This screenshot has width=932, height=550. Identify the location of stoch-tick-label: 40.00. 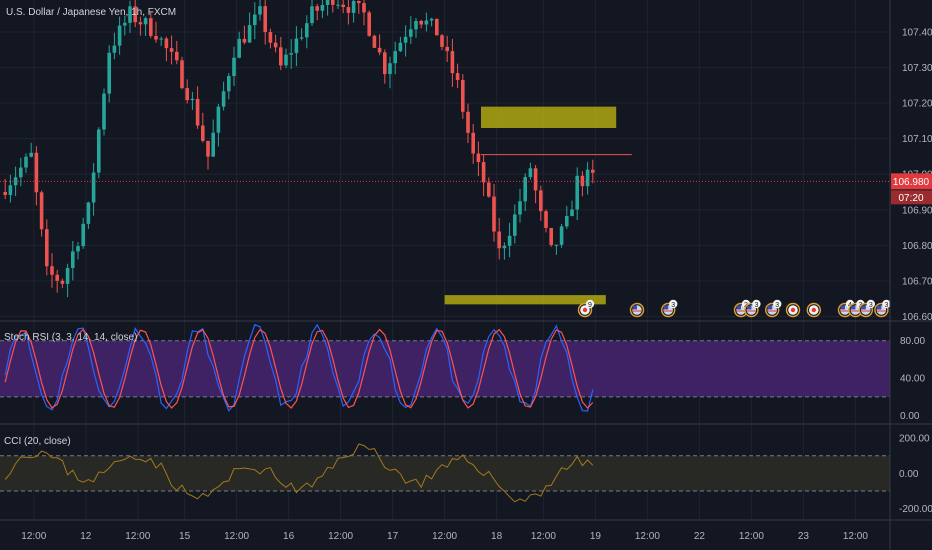
(912, 379).